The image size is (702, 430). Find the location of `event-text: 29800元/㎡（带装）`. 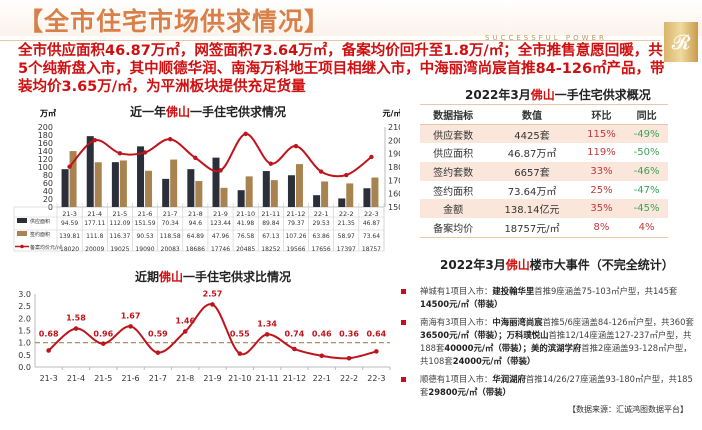

event-text: 29800元/㎡（带装） is located at coordinates (469, 392).